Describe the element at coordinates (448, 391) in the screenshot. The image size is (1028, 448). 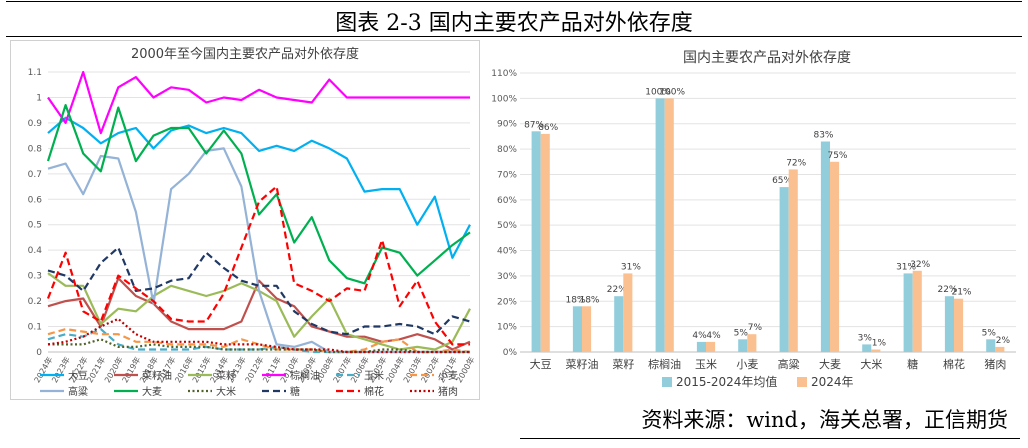
I see `left-legend-label: 猪肉` at that location.